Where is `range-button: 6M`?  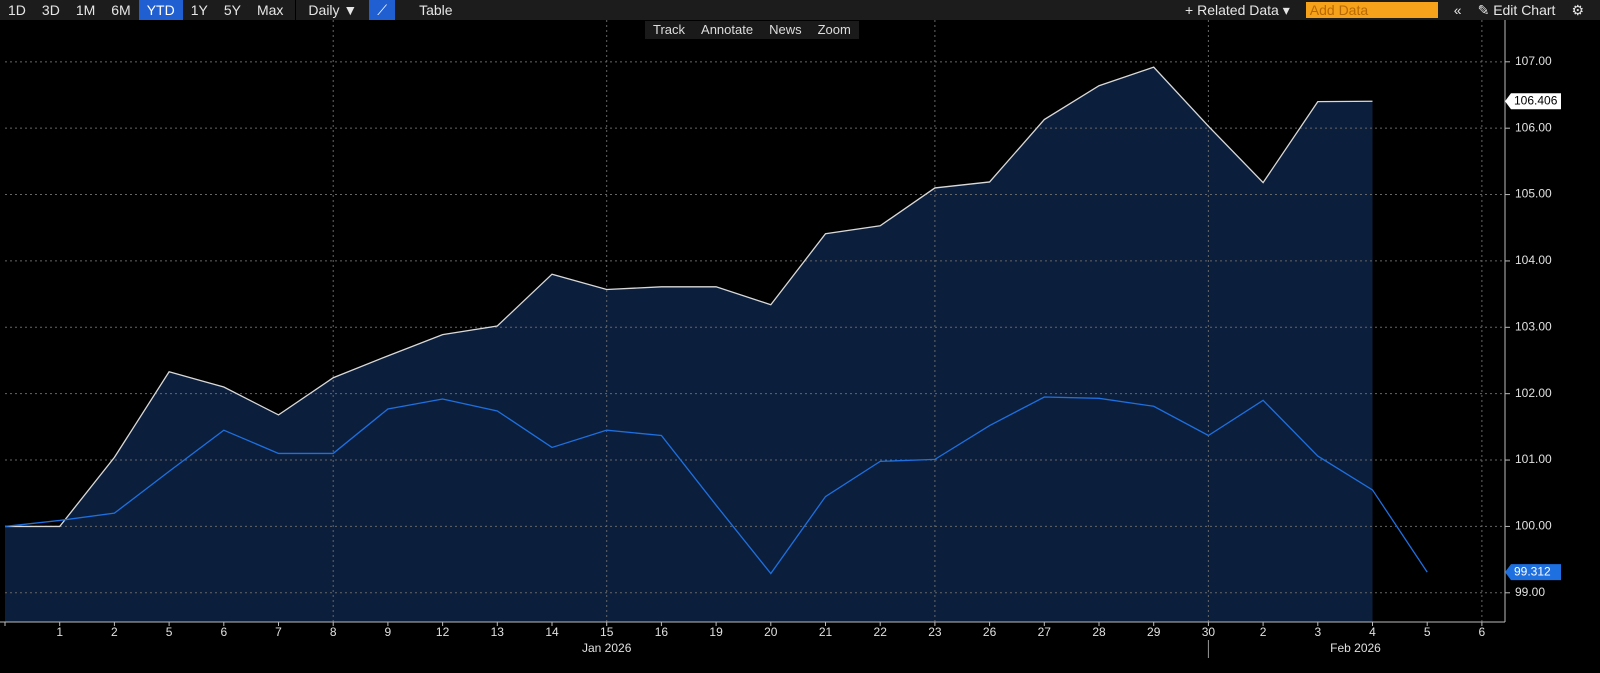
range-button: 6M is located at coordinates (121, 10).